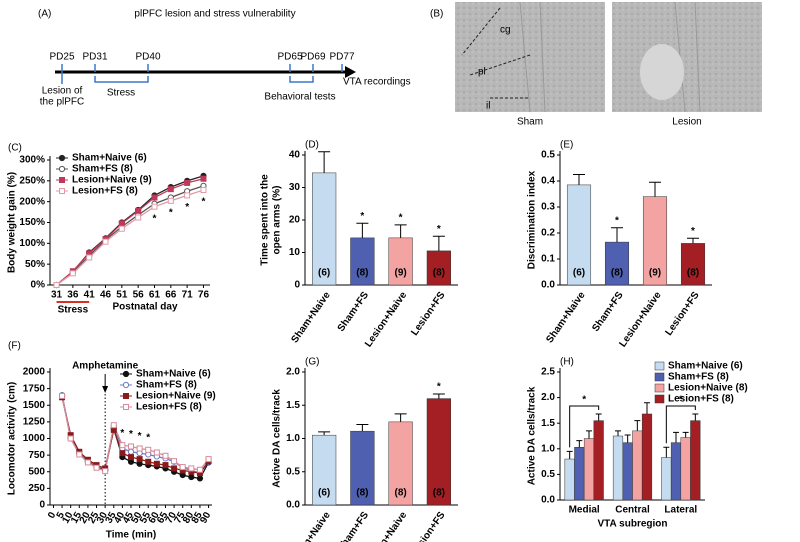  Describe the element at coordinates (61, 57) in the screenshot. I see `timeline-point: PD25` at that location.